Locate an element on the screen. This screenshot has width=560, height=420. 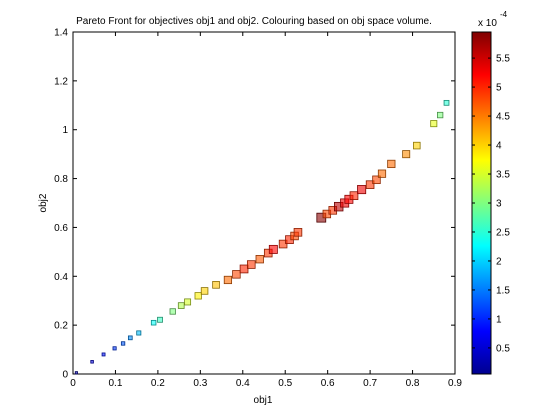
y-axis-label: obj2 is located at coordinates (43, 202).